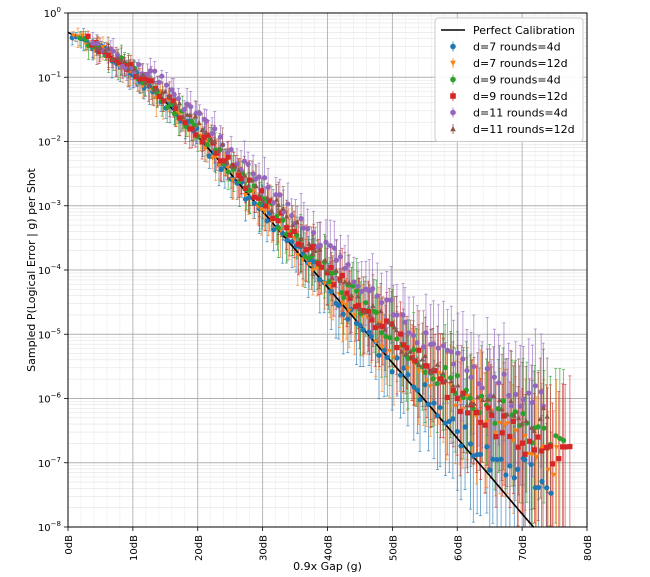 Image resolution: width=650 pixels, height=577 pixels. What do you see at coordinates (49, 463) in the screenshot?
I see `y-tick-label: 10−7` at bounding box center [49, 463].